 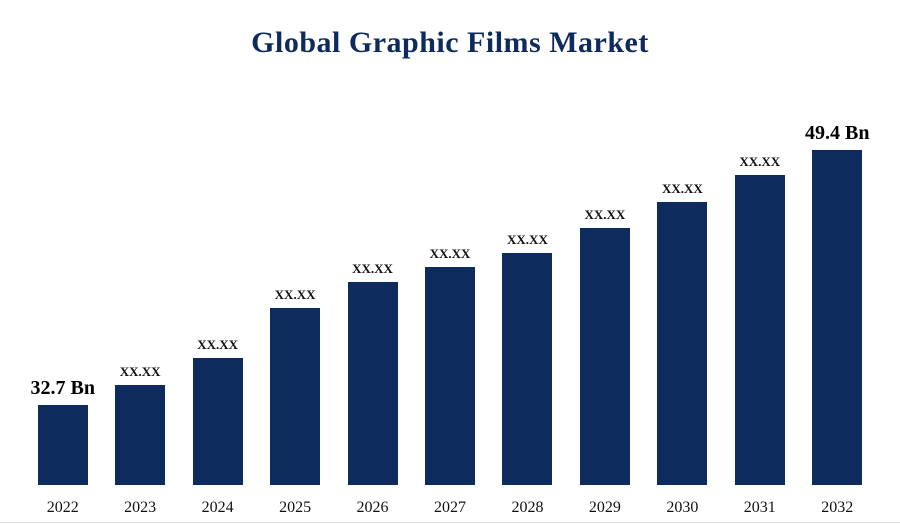 I want to click on x-axis-label: 2031, so click(x=759, y=507).